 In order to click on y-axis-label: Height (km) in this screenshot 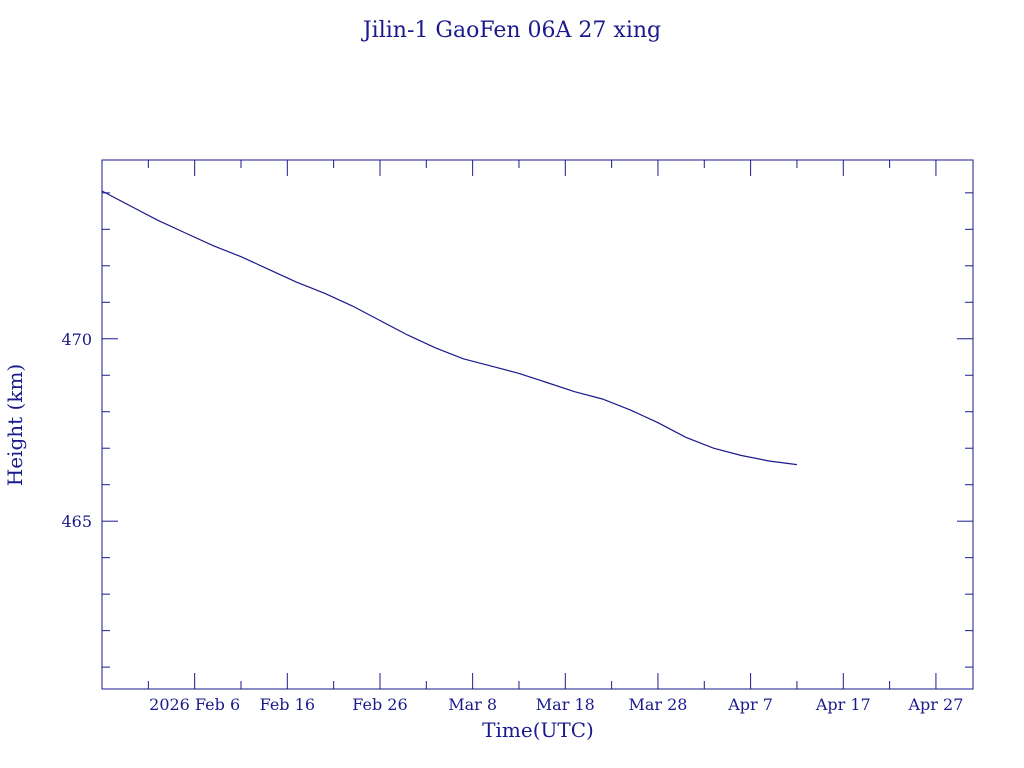, I will do `click(15, 425)`.